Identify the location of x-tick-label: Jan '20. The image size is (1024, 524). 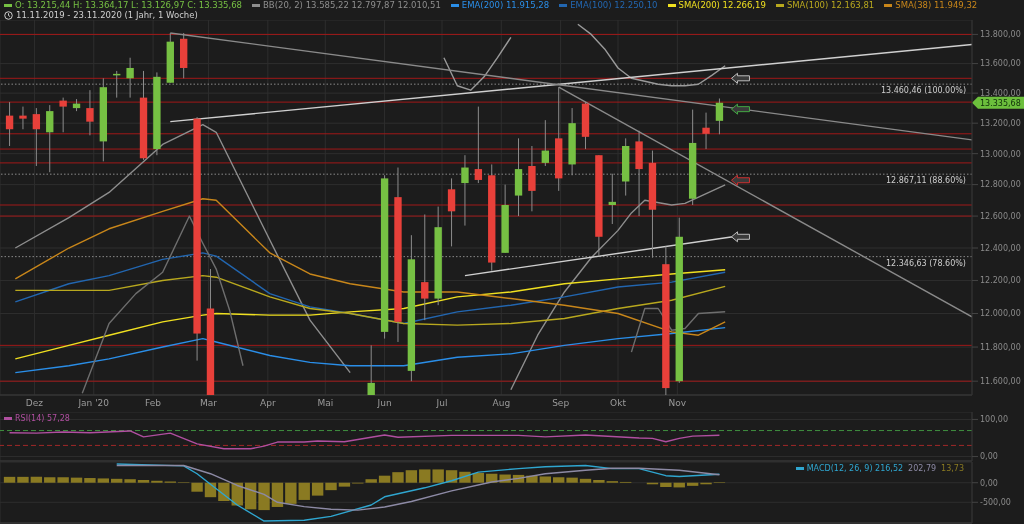
(93, 403).